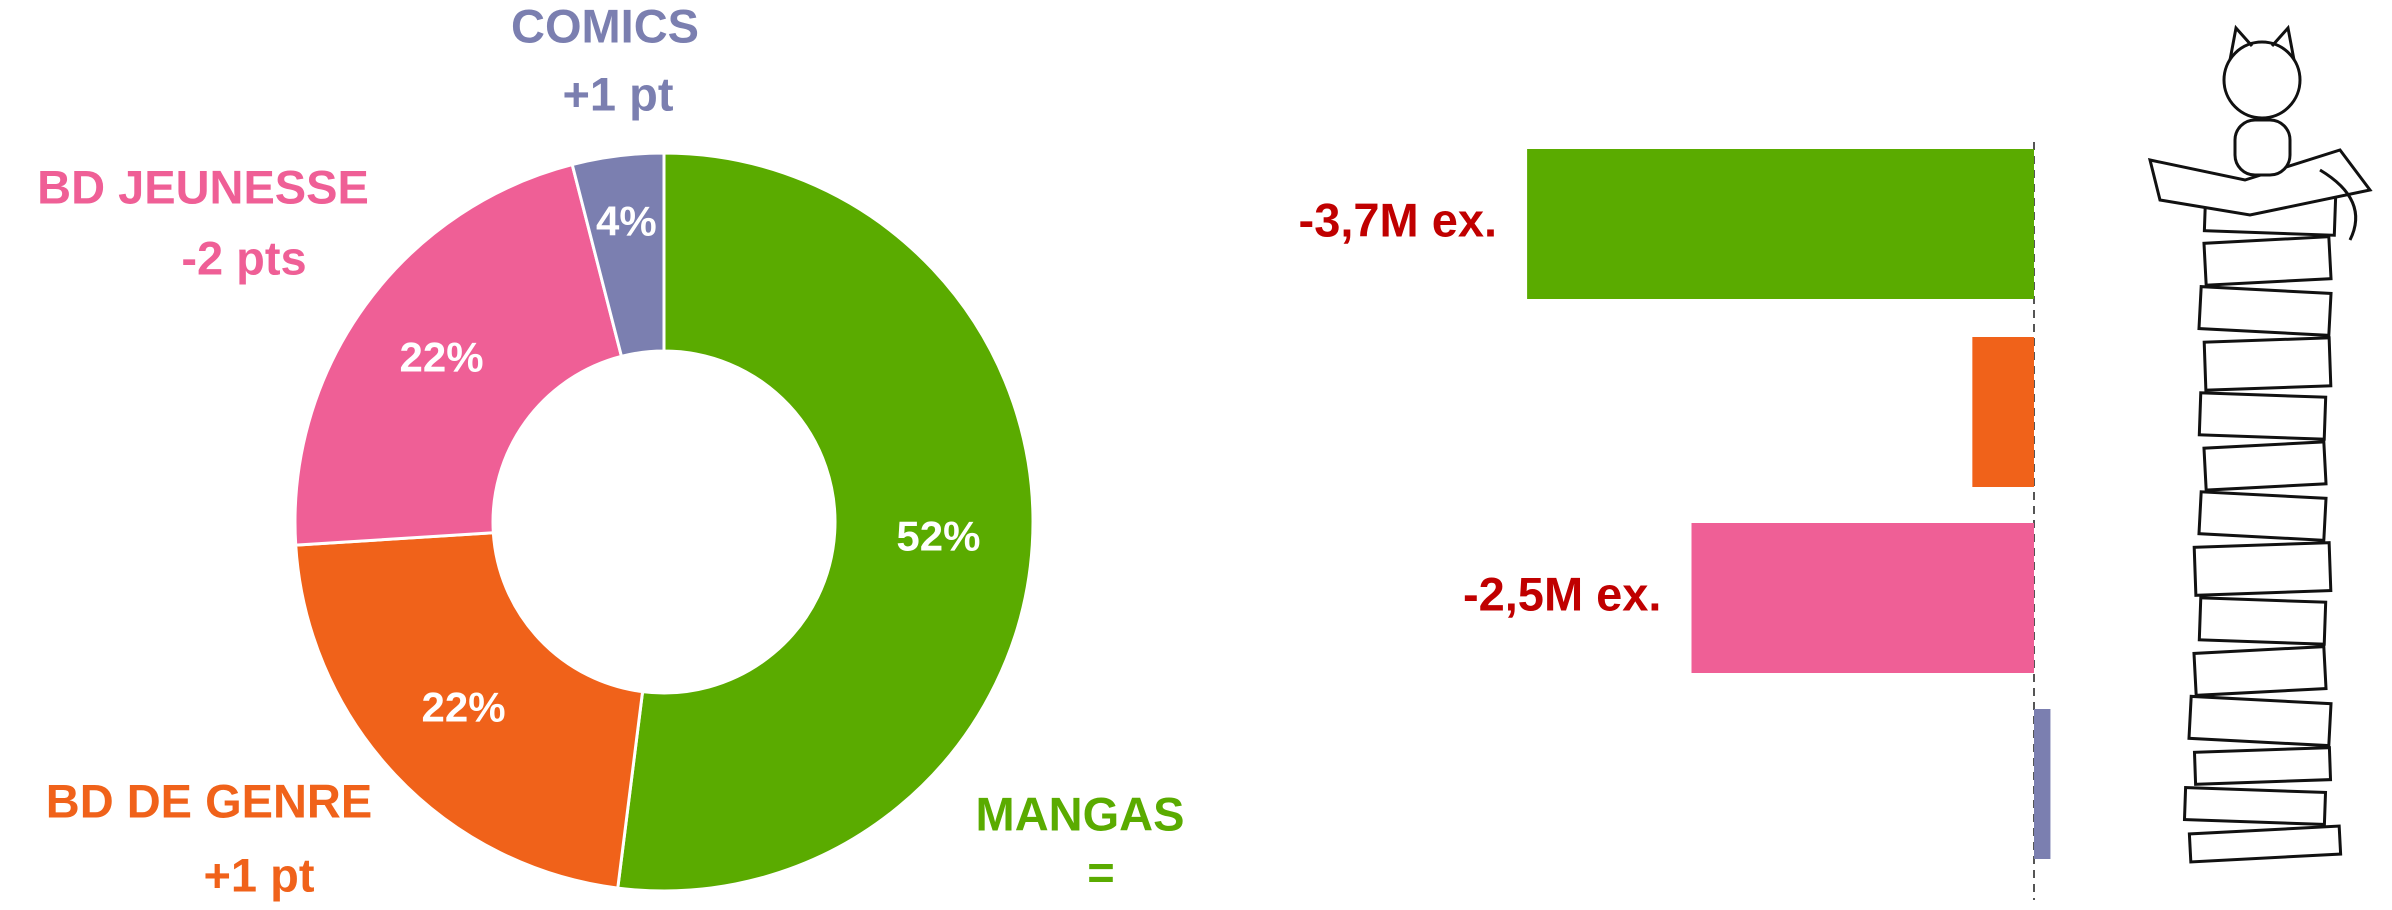 The image size is (2392, 910). What do you see at coordinates (938, 535) in the screenshot?
I see `slice-label: 52%` at bounding box center [938, 535].